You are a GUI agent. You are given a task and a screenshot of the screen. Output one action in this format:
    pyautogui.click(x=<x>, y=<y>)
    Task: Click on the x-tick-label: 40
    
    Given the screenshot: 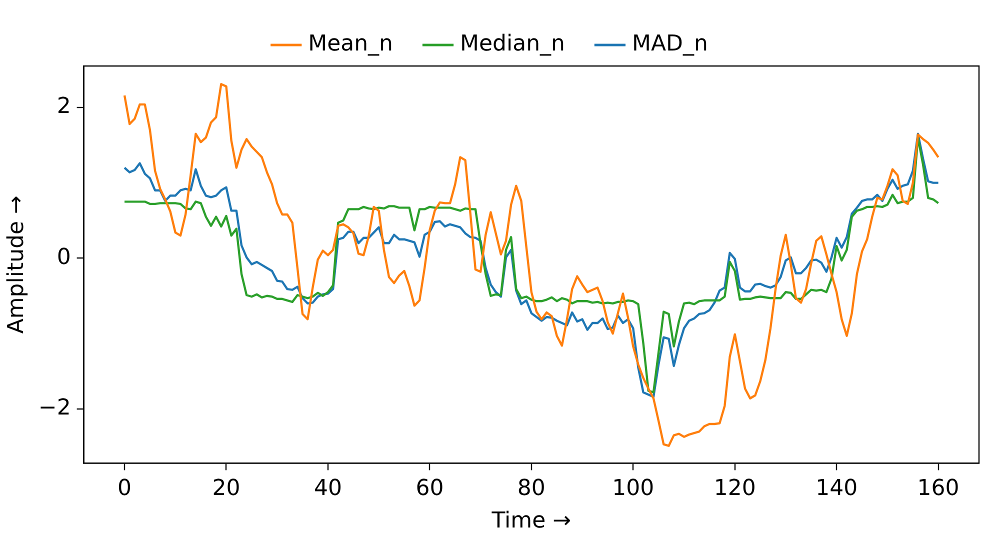 What is the action you would take?
    pyautogui.click(x=328, y=489)
    